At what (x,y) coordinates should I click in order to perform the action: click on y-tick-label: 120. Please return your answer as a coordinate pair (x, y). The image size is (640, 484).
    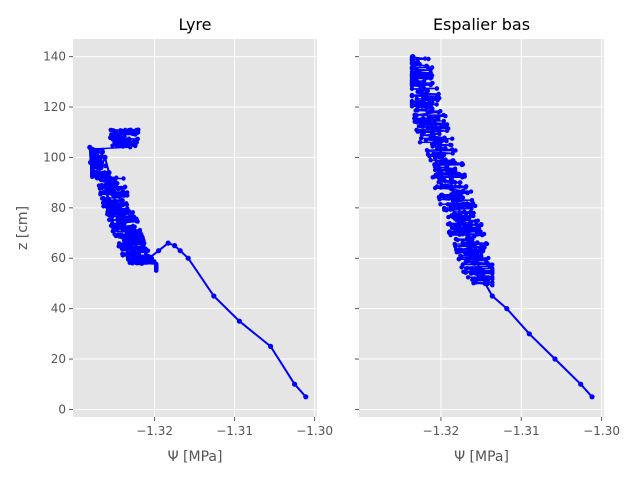
    Looking at the image, I should click on (54, 107).